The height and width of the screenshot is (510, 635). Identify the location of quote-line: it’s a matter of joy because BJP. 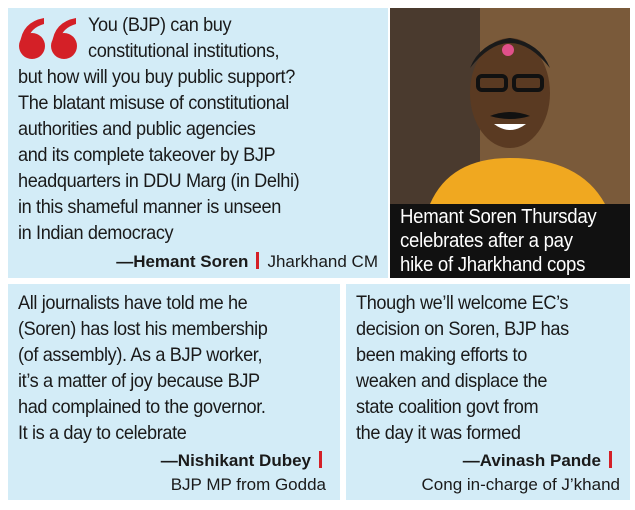
(139, 381).